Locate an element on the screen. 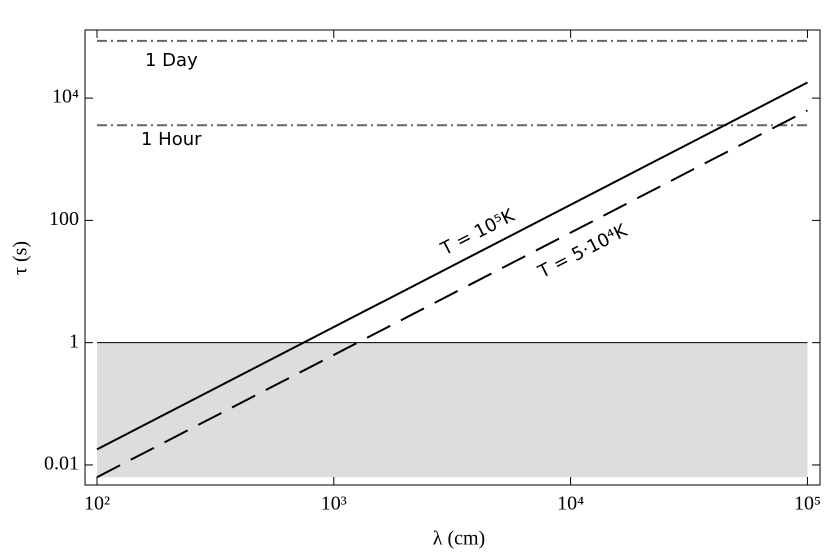 The height and width of the screenshot is (553, 824). x-tick-label: 10³ is located at coordinates (334, 504).